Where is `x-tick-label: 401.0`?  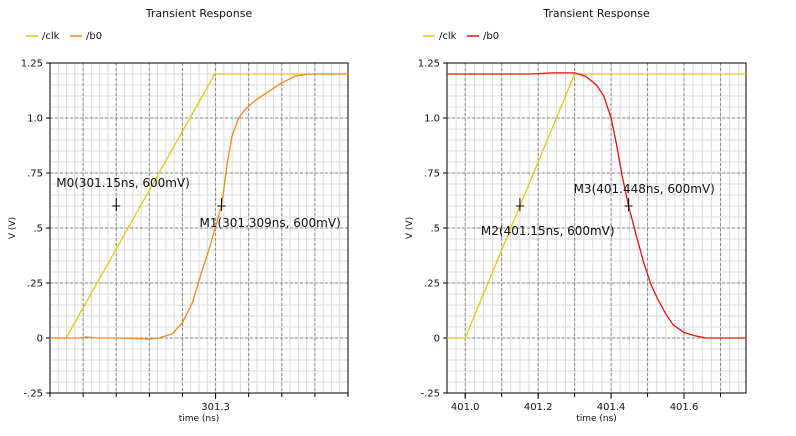 x-tick-label: 401.0 is located at coordinates (465, 407).